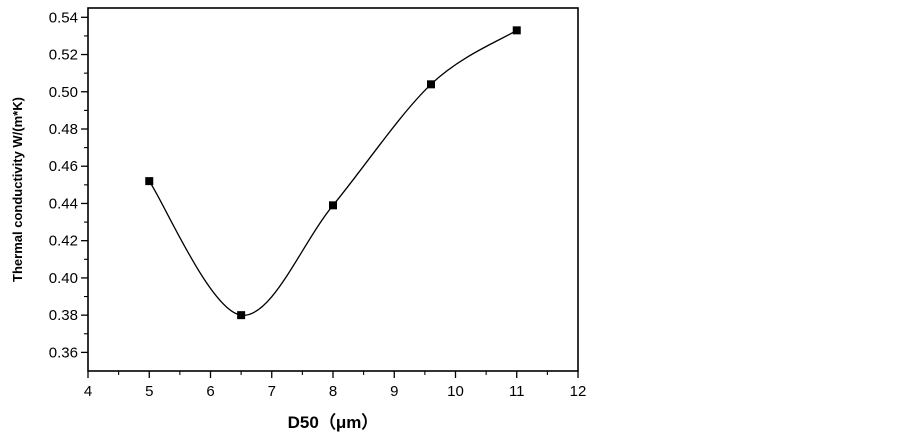  What do you see at coordinates (63, 92) in the screenshot?
I see `y-tick-label: 0.50` at bounding box center [63, 92].